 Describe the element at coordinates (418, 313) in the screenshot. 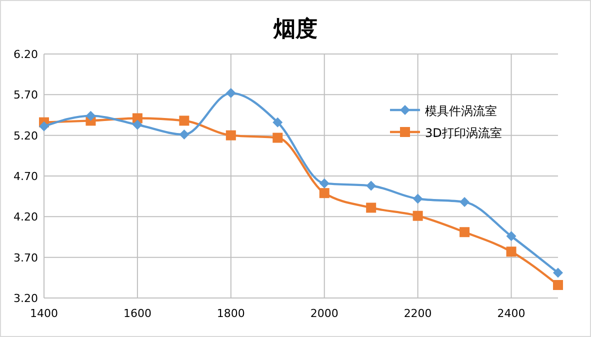

I see `x-tick-label: 2200` at that location.